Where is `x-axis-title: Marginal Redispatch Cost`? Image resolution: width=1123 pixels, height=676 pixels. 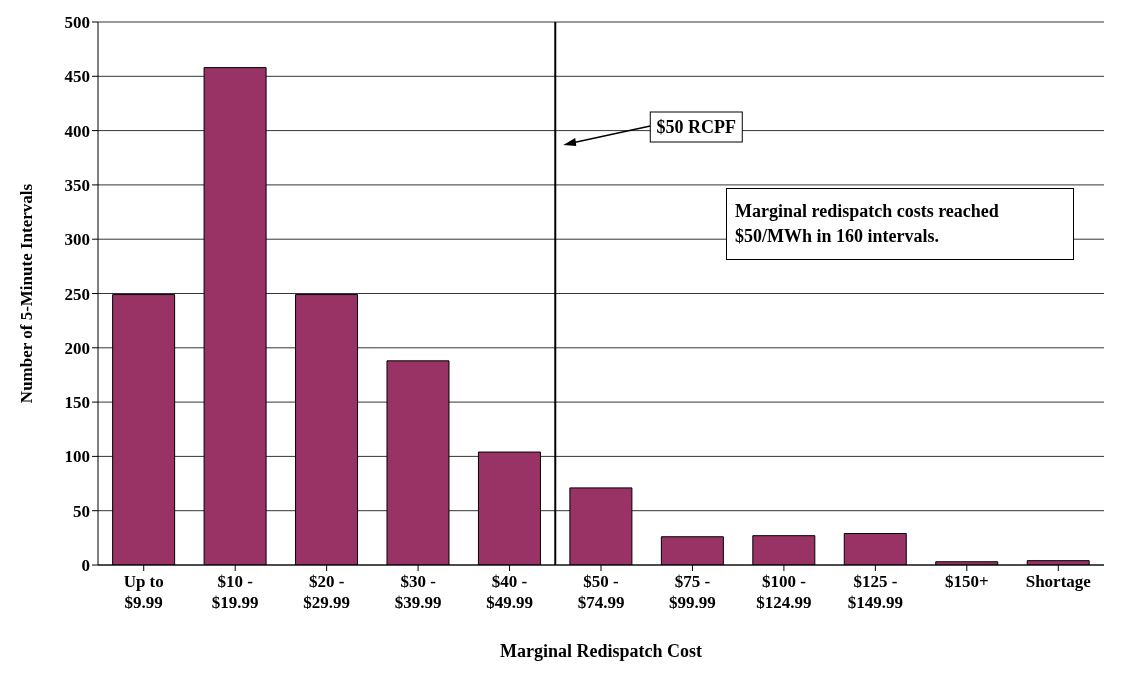
x-axis-title: Marginal Redispatch Cost is located at coordinates (601, 651).